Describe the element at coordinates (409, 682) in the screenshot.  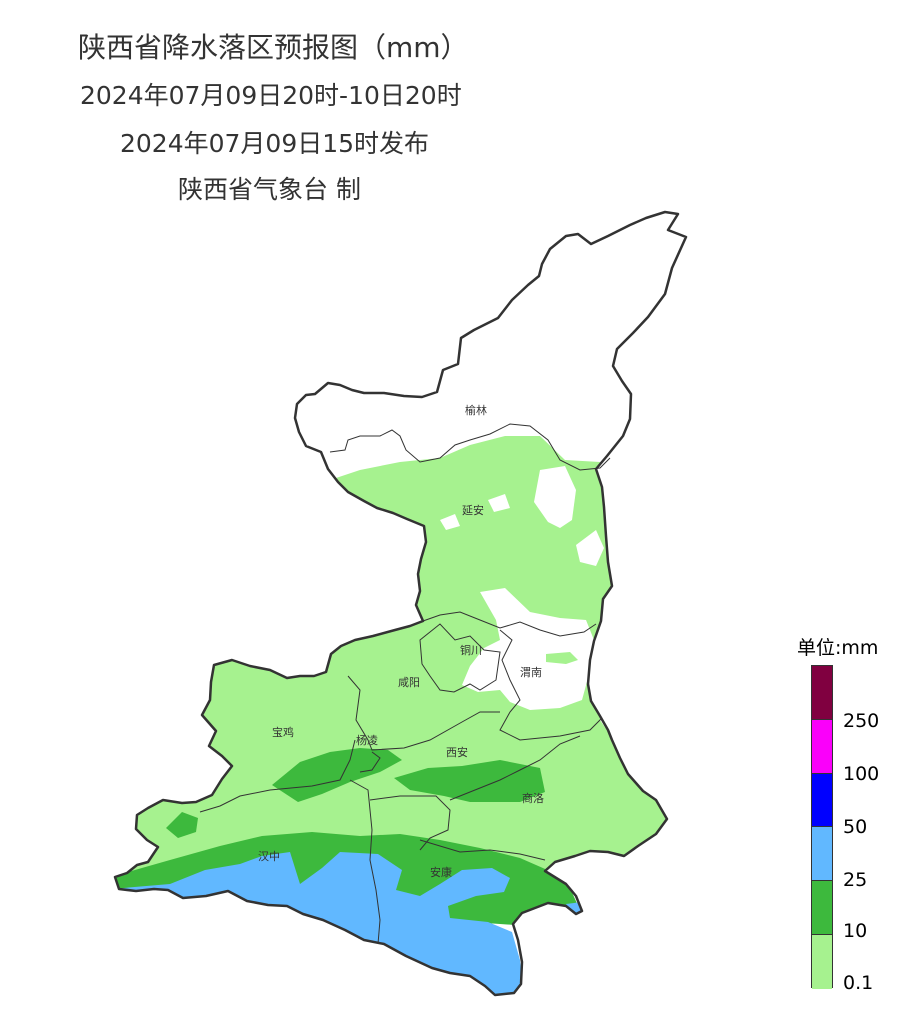
I see `city-label-xianyang: 咸阳` at that location.